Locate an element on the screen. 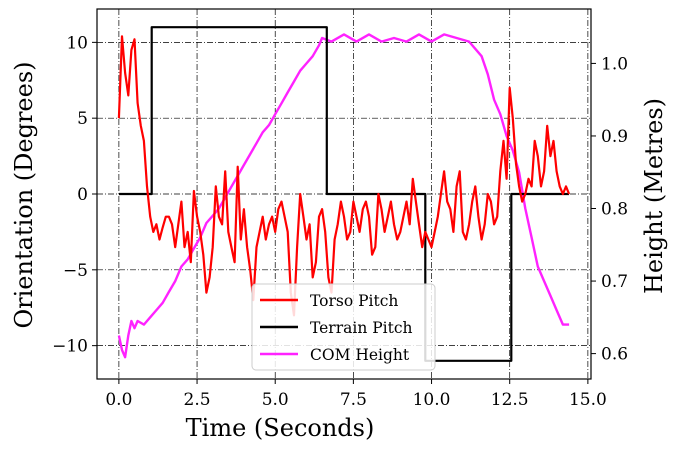 The height and width of the screenshot is (450, 678). y-tick-label-right: 0.8 is located at coordinates (614, 210).